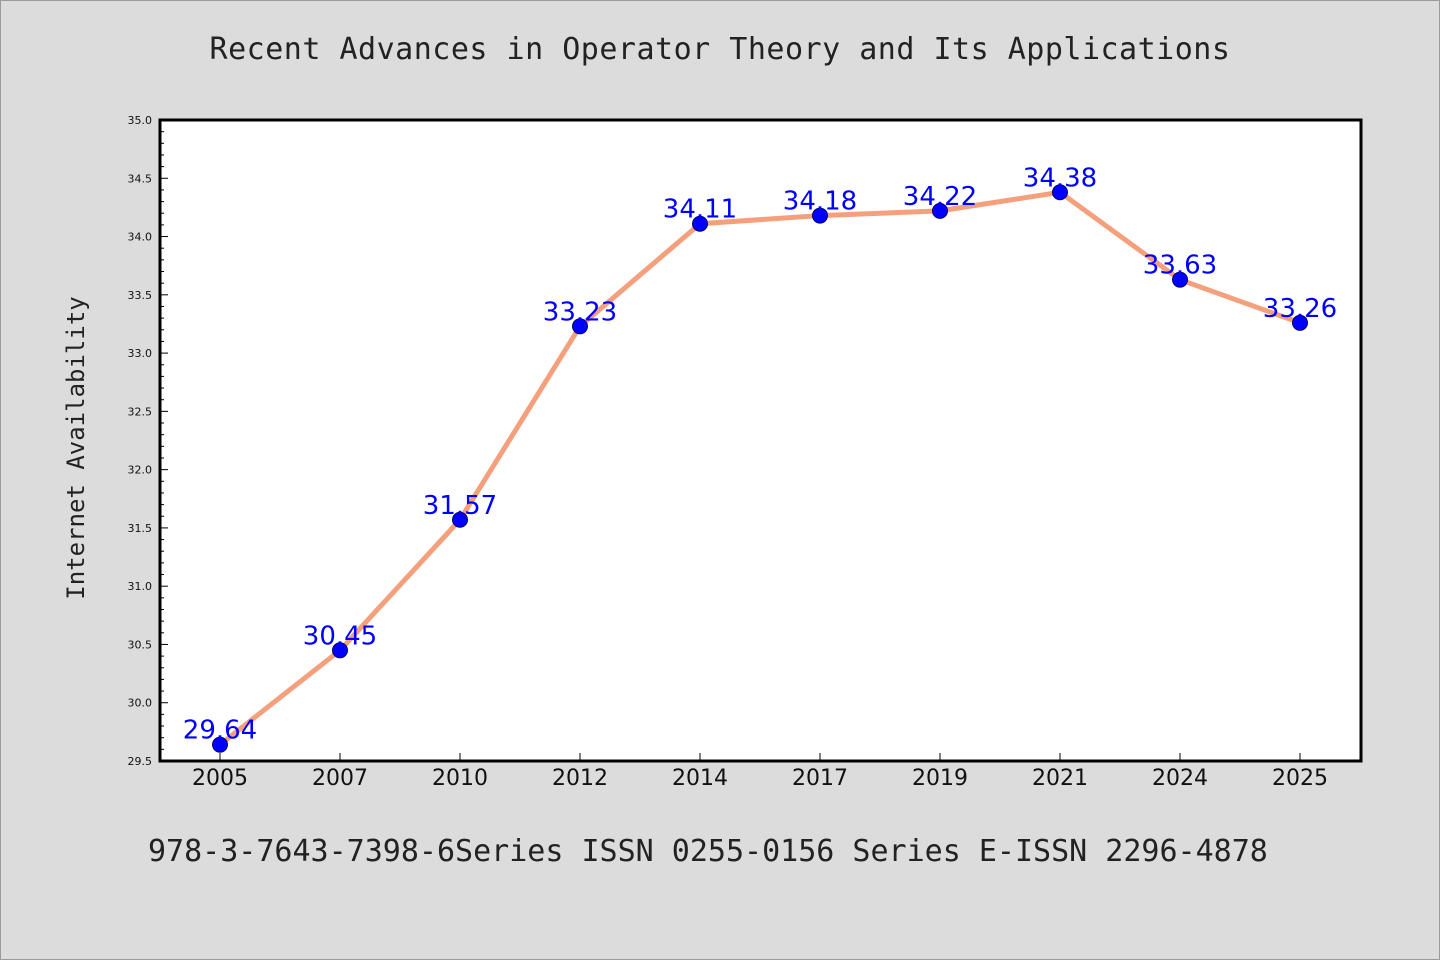 This screenshot has width=1440, height=960. Describe the element at coordinates (1300, 309) in the screenshot. I see `data-label: 33.26` at that location.